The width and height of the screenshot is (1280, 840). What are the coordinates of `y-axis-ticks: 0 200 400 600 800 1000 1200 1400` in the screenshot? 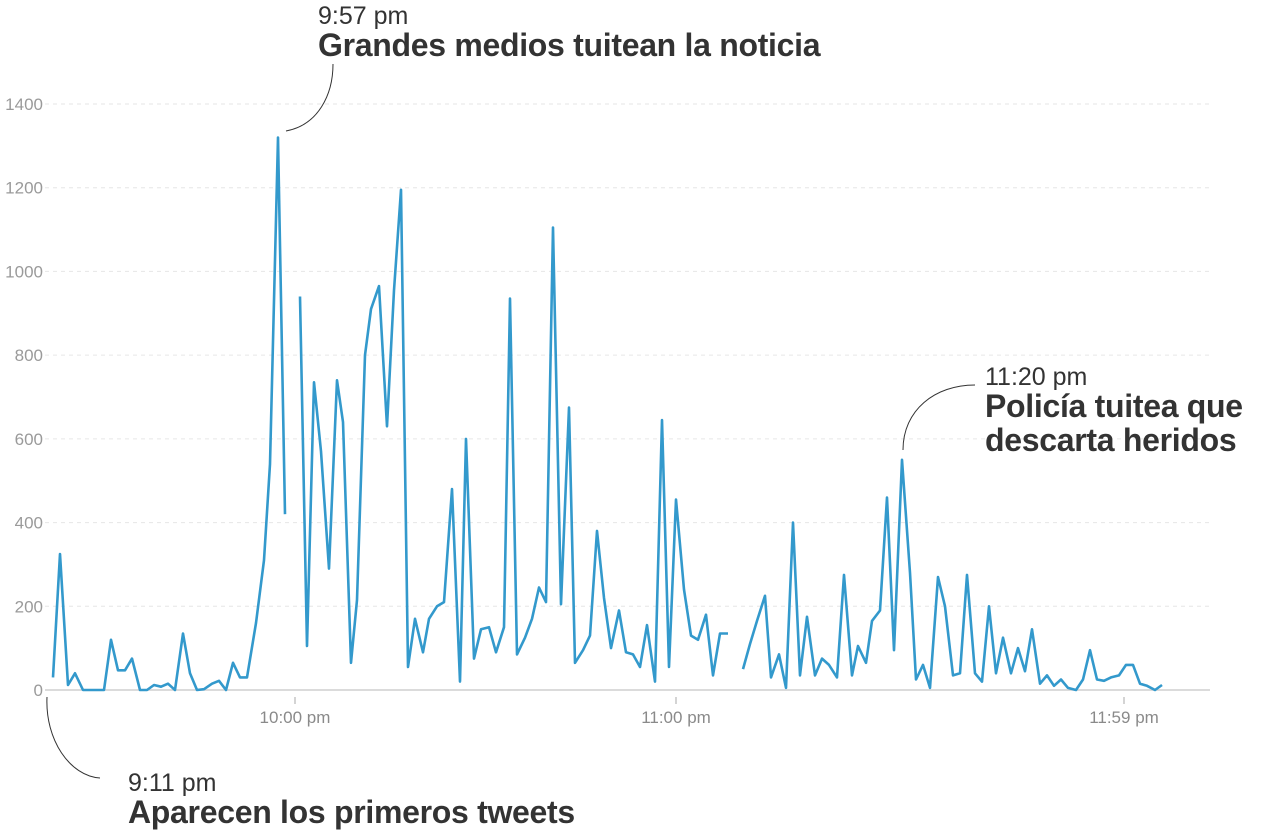 It's located at (24, 397).